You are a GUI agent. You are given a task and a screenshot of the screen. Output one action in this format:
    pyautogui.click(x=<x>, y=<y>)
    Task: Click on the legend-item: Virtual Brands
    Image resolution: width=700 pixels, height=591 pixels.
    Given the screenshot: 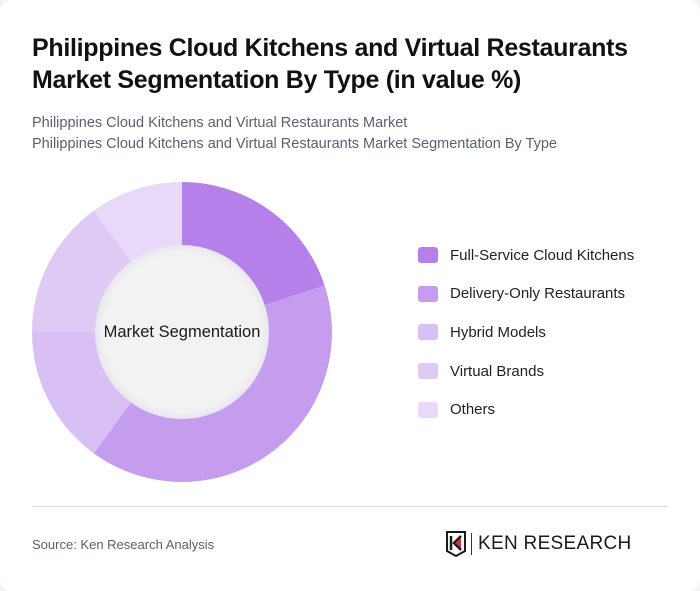 What is the action you would take?
    pyautogui.click(x=526, y=371)
    